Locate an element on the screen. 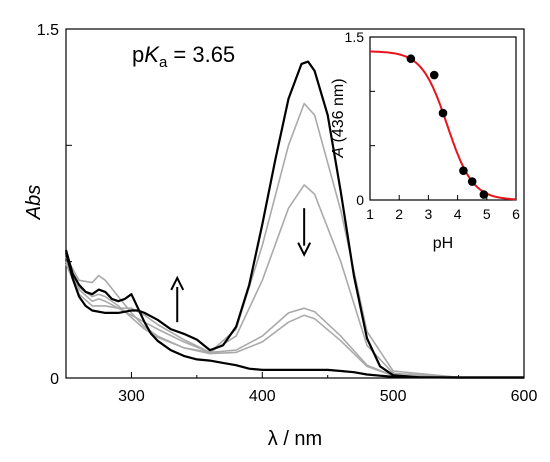 This screenshot has width=550, height=462. main-arrows is located at coordinates (241, 265).